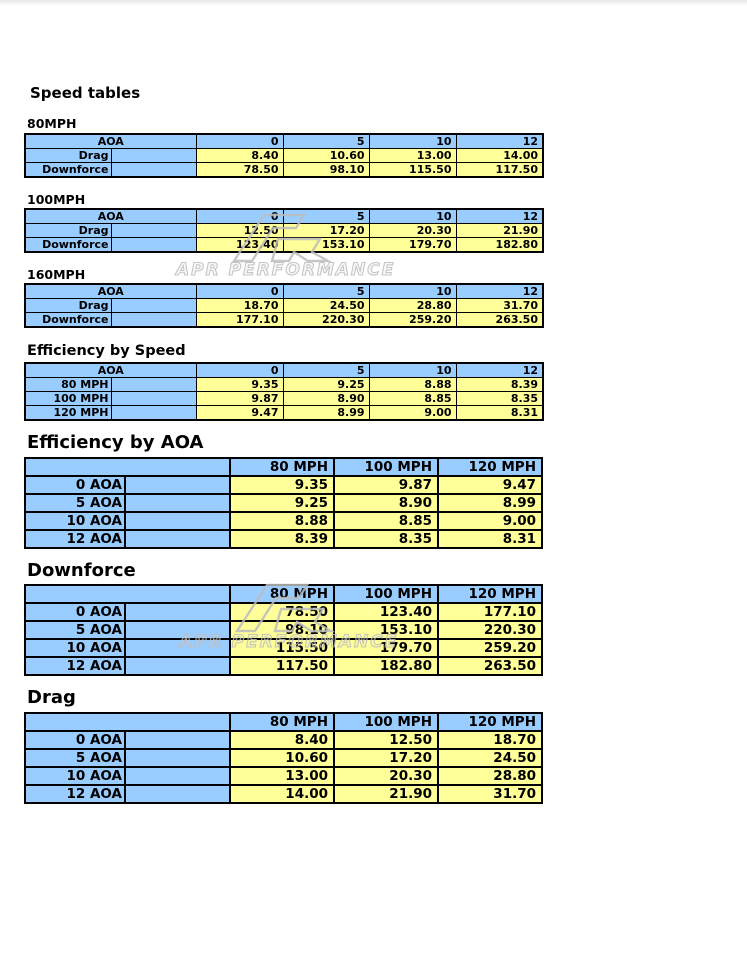 This screenshot has height=957, width=747. I want to click on data-cell: 8.31, so click(499, 413).